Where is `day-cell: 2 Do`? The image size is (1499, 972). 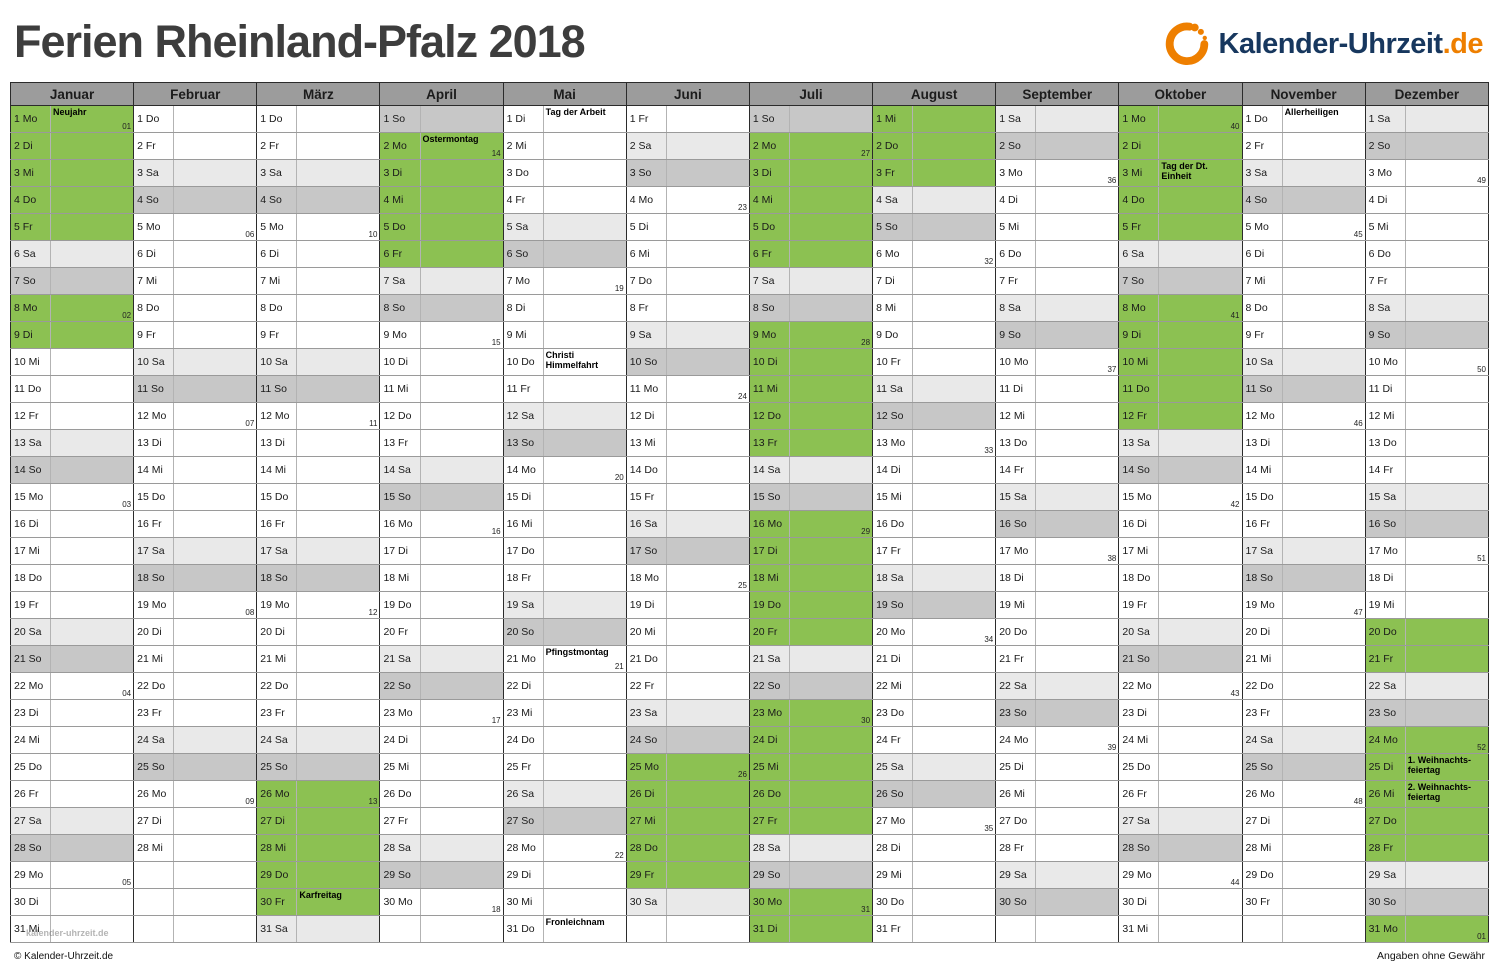 day-cell: 2 Do is located at coordinates (893, 146).